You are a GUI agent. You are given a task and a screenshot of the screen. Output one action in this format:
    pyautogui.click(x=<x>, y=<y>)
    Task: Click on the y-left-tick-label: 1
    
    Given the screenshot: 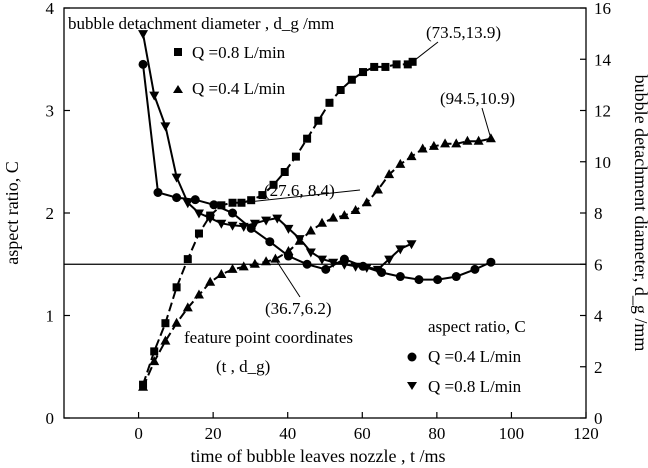 What is the action you would take?
    pyautogui.click(x=50, y=316)
    